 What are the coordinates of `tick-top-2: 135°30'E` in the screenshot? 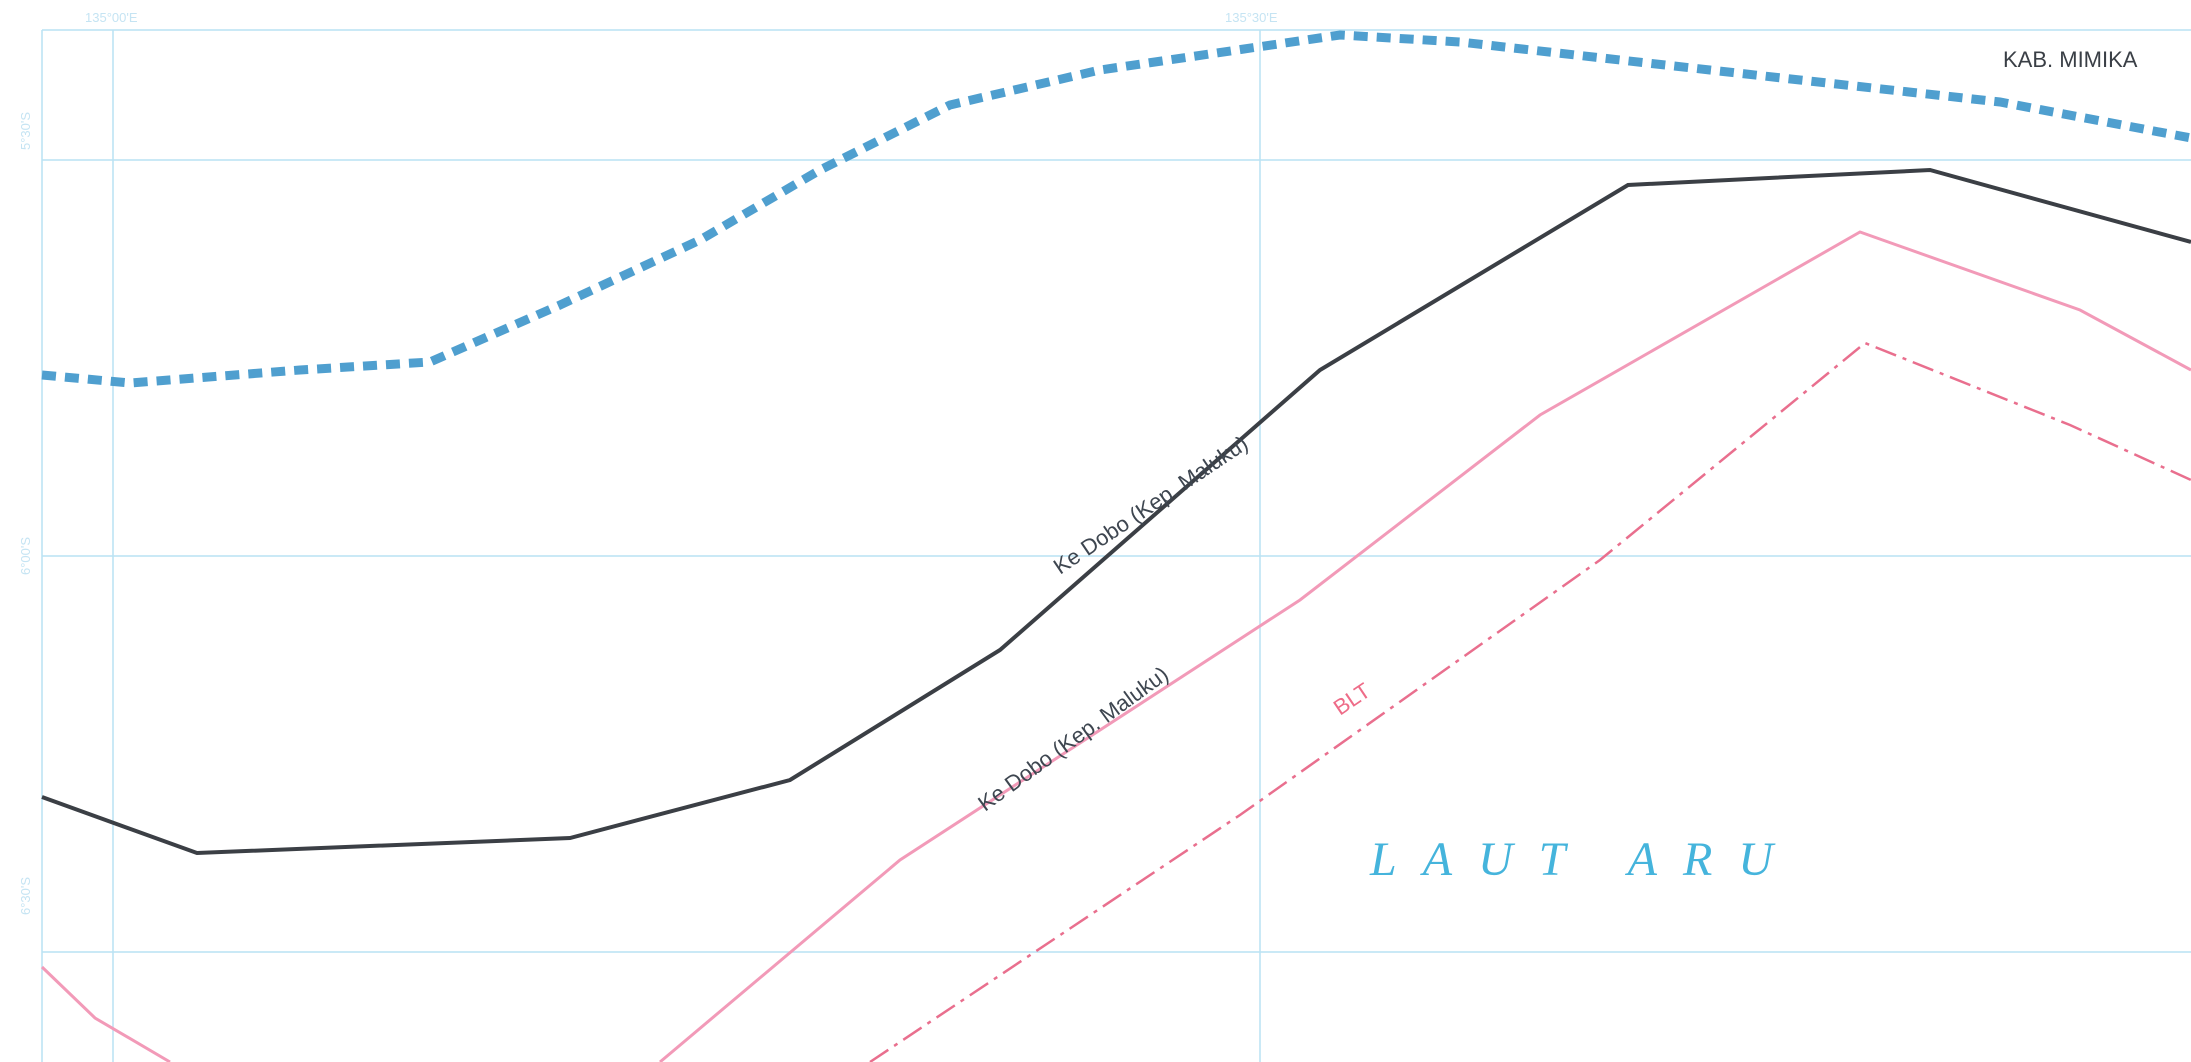 It's located at (1251, 17).